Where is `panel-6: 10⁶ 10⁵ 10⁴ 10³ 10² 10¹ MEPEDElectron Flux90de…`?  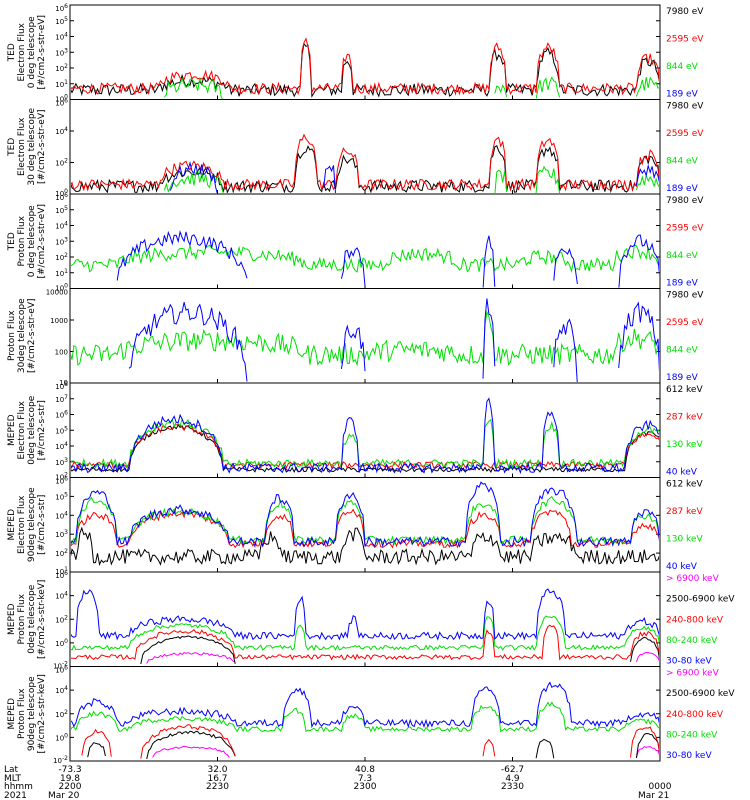
panel-6: 10⁶ 10⁵ 10⁴ 10³ 10² 10¹ MEPEDElectron Flux90de… is located at coordinates (355, 526).